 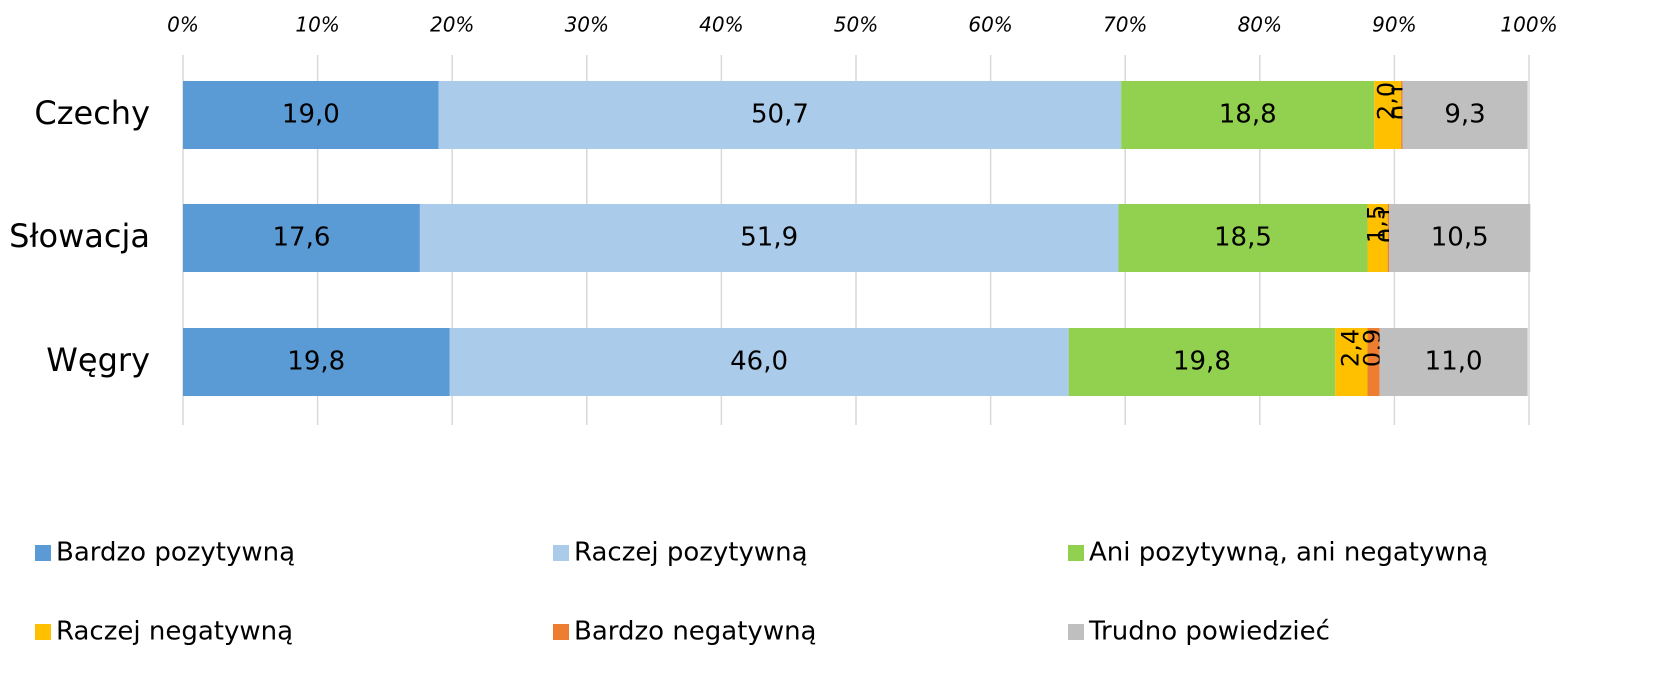 I want to click on x-tick-label: 80%, so click(x=1260, y=25).